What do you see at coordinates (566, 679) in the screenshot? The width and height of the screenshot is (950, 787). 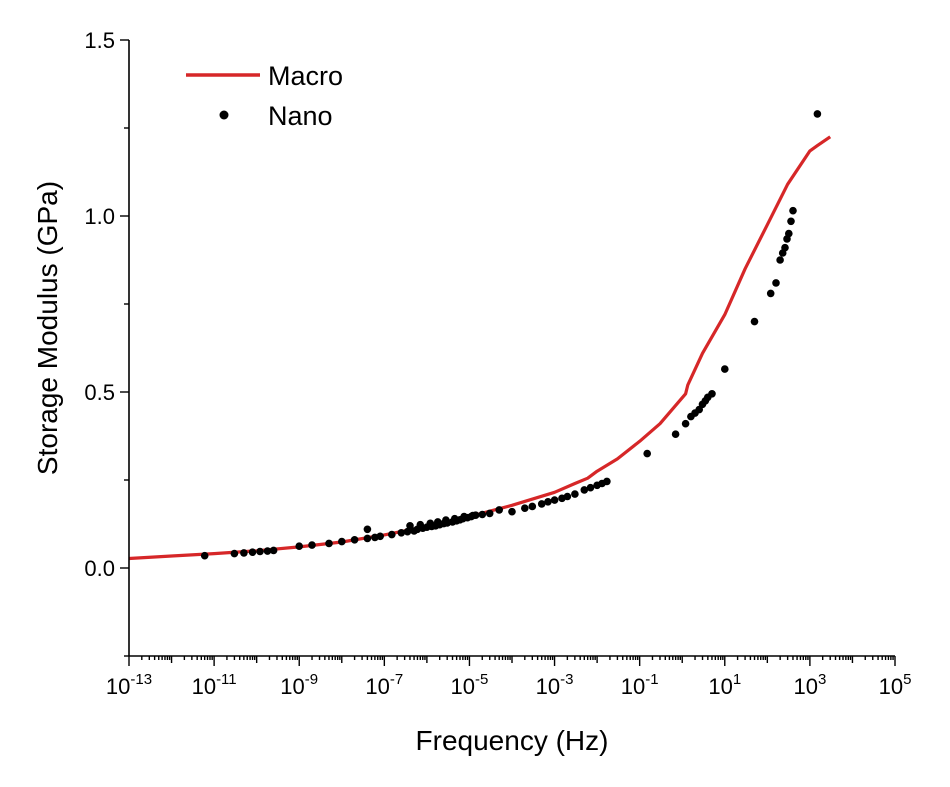 I see `x-tick-exponent: -3` at bounding box center [566, 679].